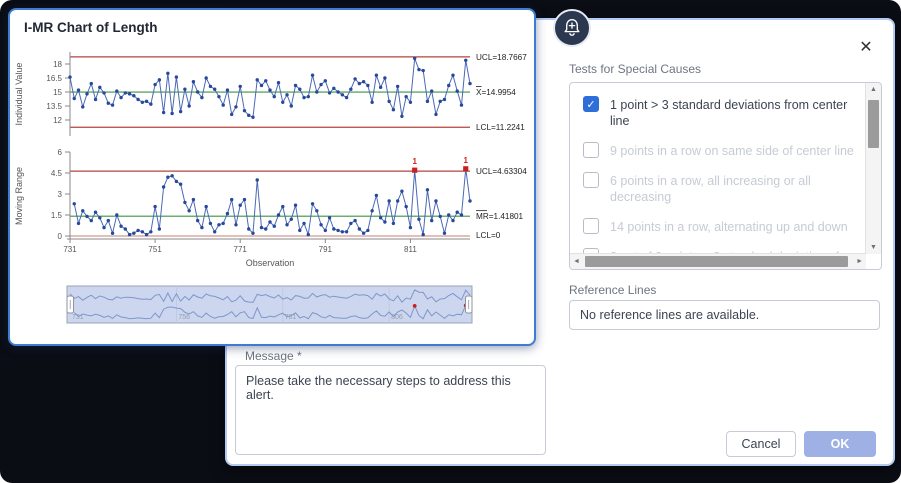 This screenshot has height=483, width=901. I want to click on svg-text: 15, so click(57, 92).